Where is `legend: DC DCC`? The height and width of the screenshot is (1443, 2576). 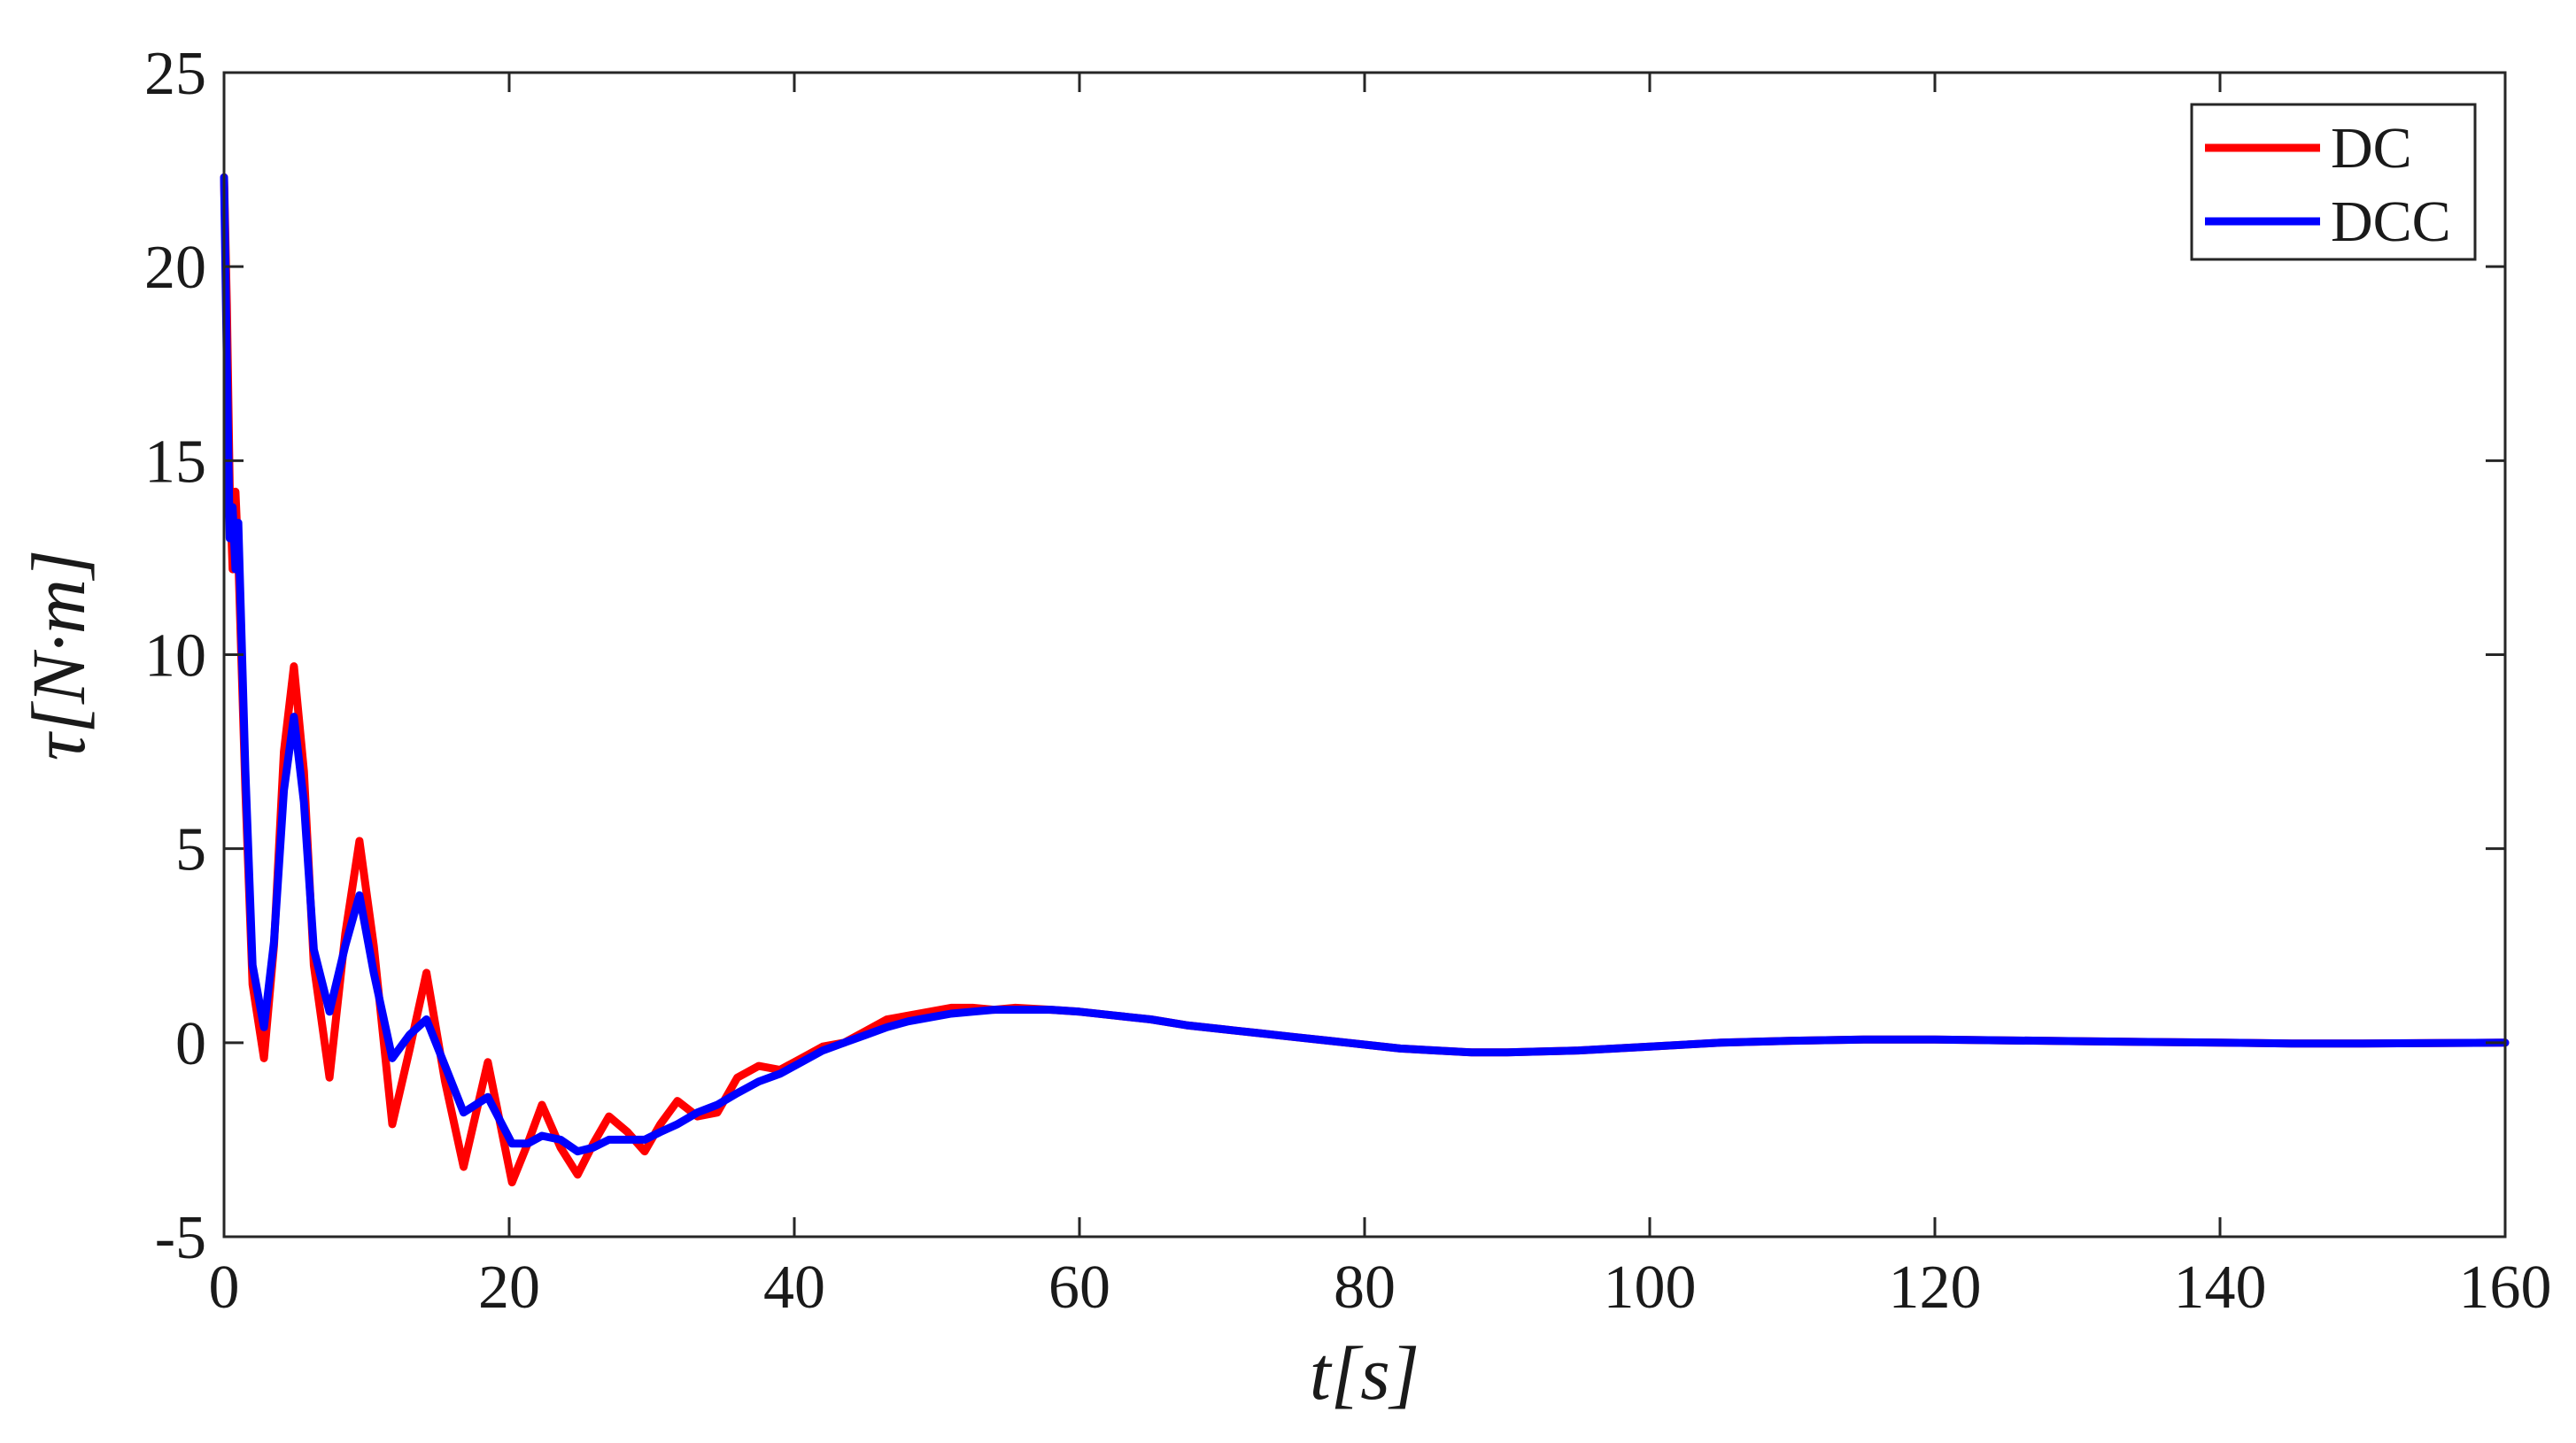 legend: DC DCC is located at coordinates (2333, 182).